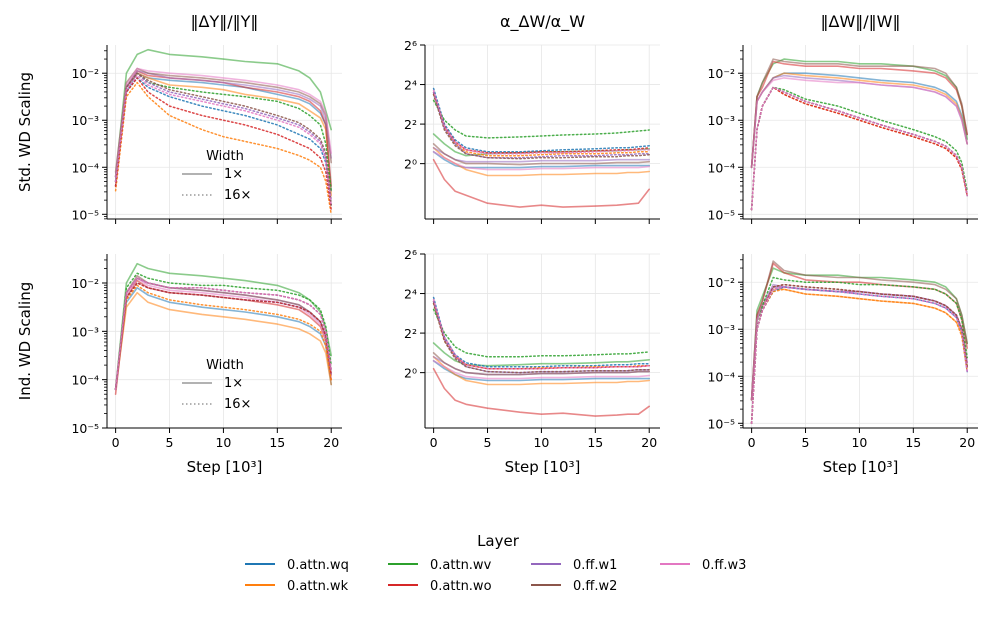 This screenshot has height=620, width=996. I want to click on panel-row2-col3: 0 5 10 15 20 10⁻² 10⁻³ 10⁻⁴ 10⁻⁵ Step [10³], so click(842, 365).